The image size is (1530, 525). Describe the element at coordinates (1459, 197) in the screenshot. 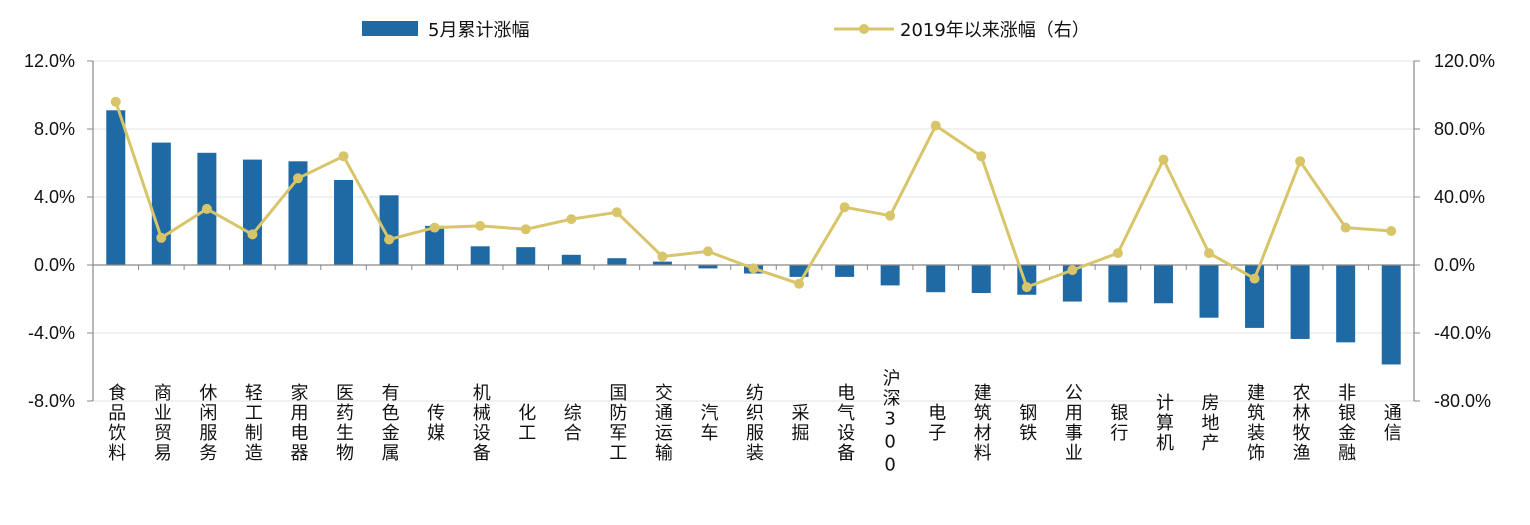

I see `y-right-tick-label: 40.0%` at that location.